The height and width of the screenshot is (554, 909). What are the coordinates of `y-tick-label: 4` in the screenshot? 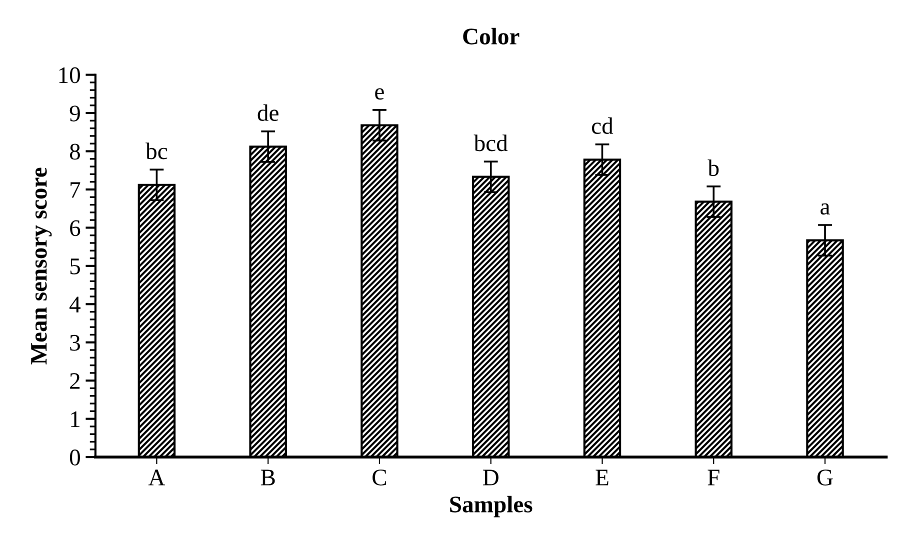 It's located at (75, 304).